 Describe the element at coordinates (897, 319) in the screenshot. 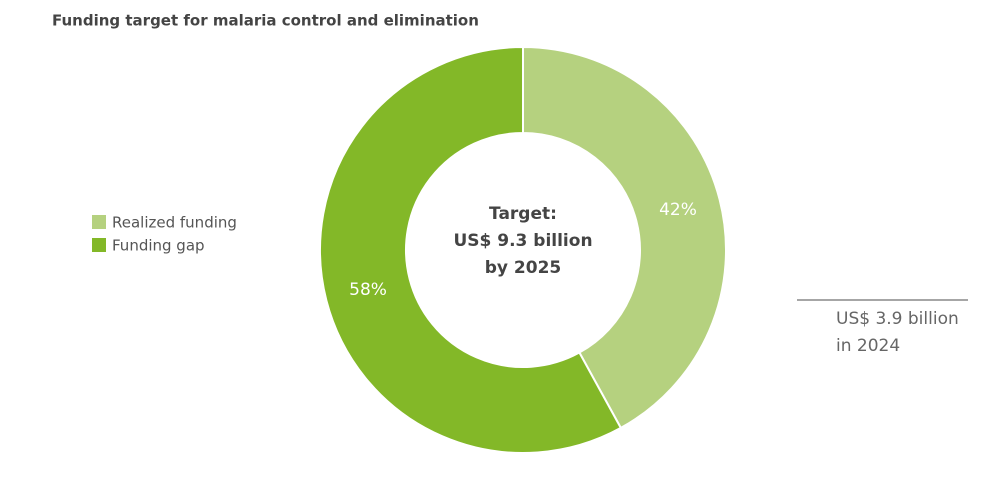

I see `annotation: US$ 3.9 billion` at that location.